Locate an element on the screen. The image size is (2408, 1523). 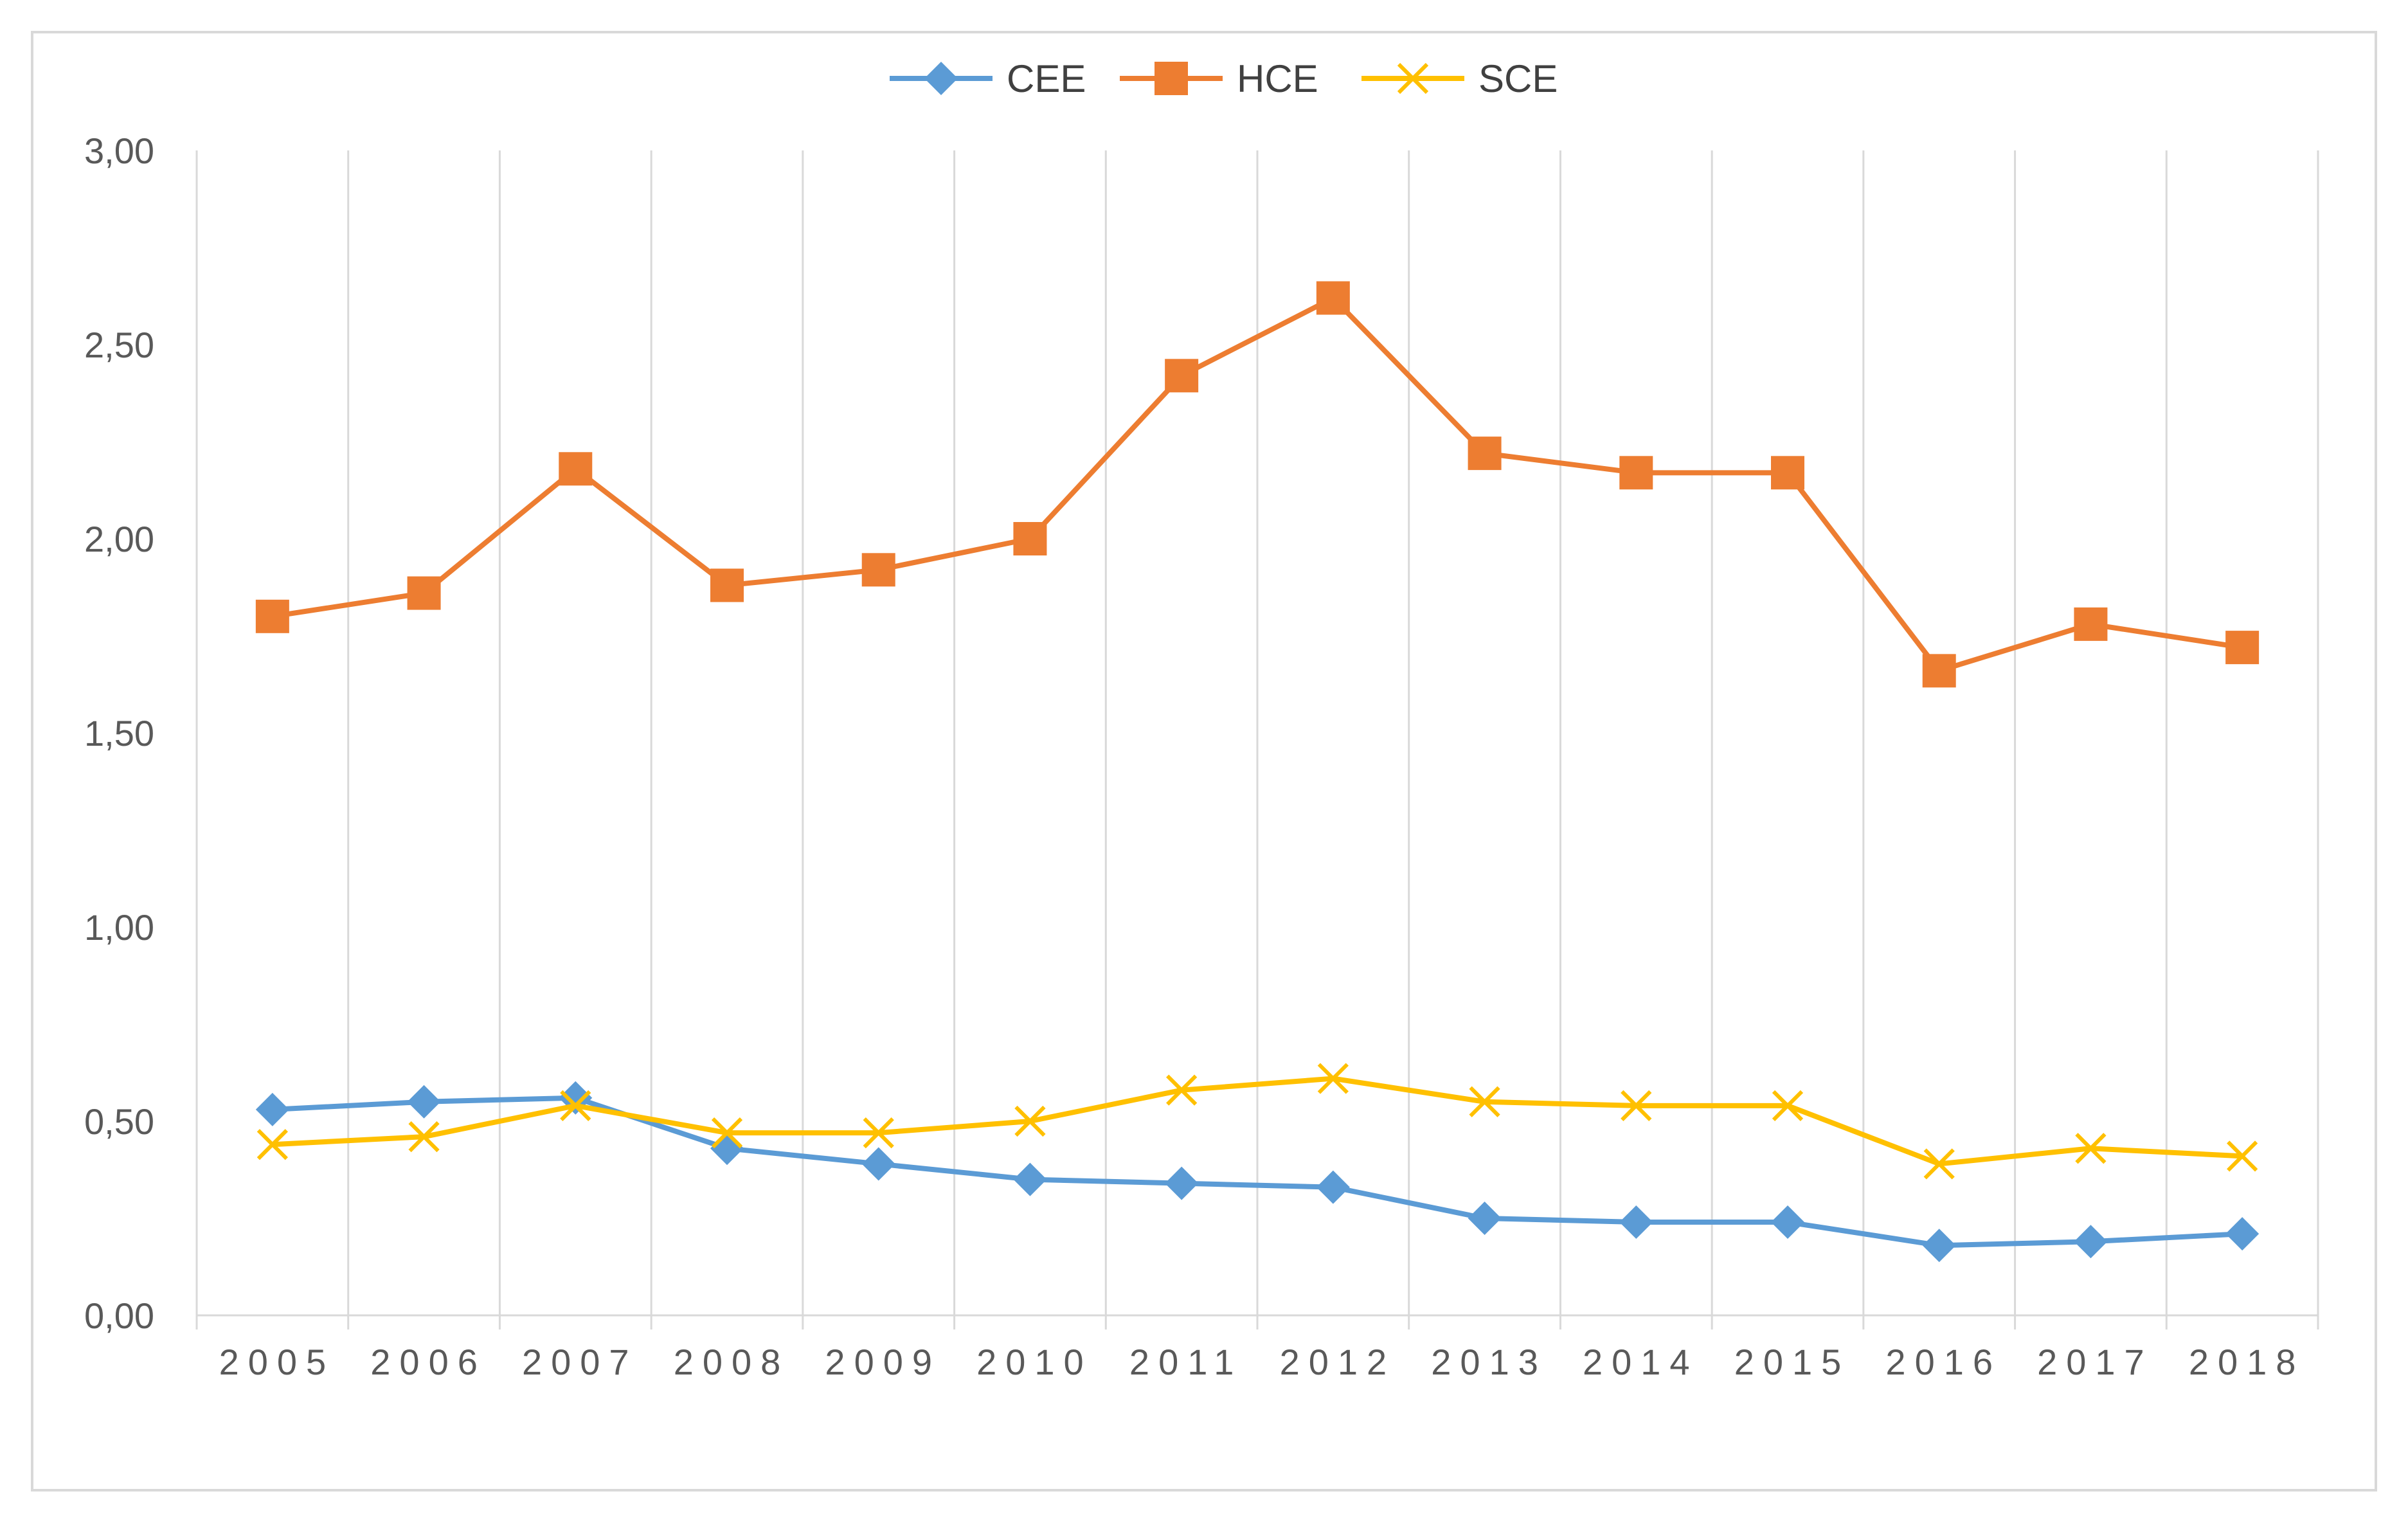
x-tick-label: 2016 is located at coordinates (1943, 1362).